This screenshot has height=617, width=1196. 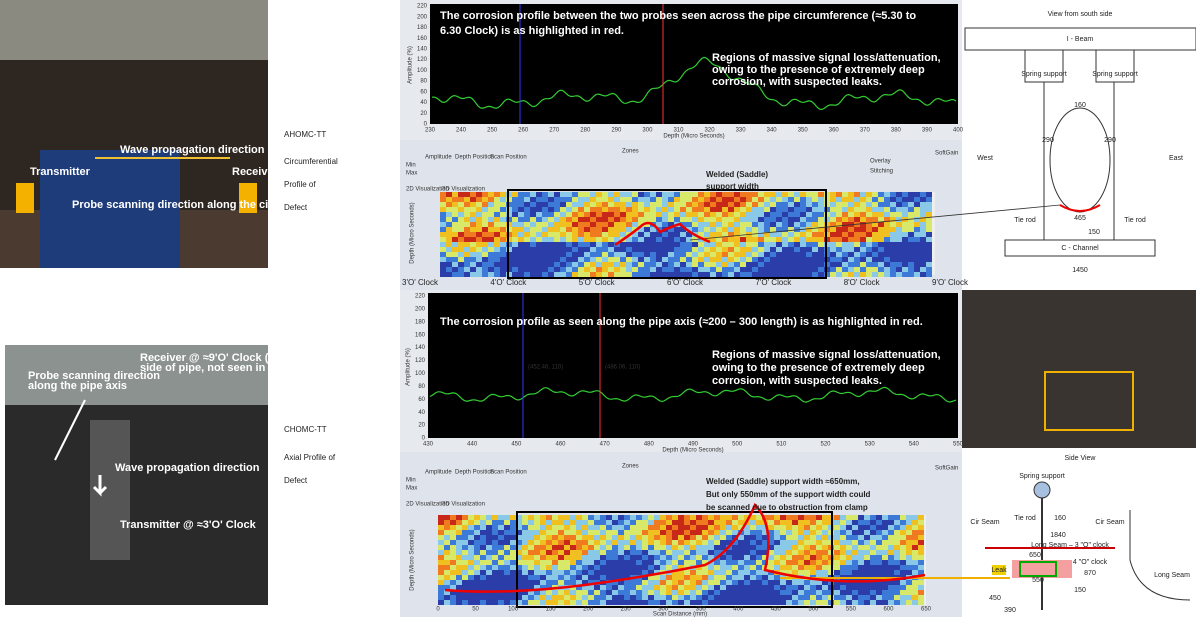 What do you see at coordinates (192, 150) in the screenshot?
I see `label: Wave propagation direction` at bounding box center [192, 150].